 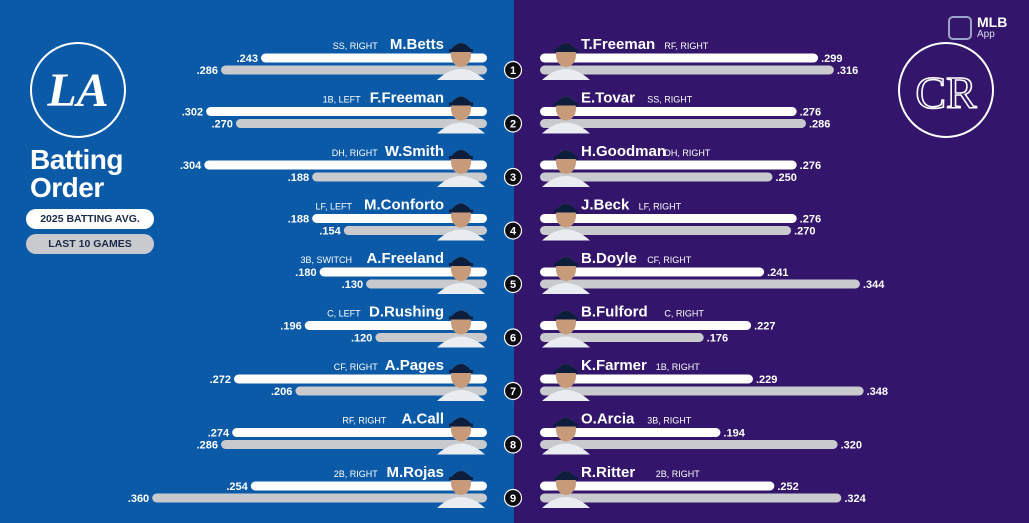 I want to click on player-position: 3B, SWITCH, so click(x=326, y=260).